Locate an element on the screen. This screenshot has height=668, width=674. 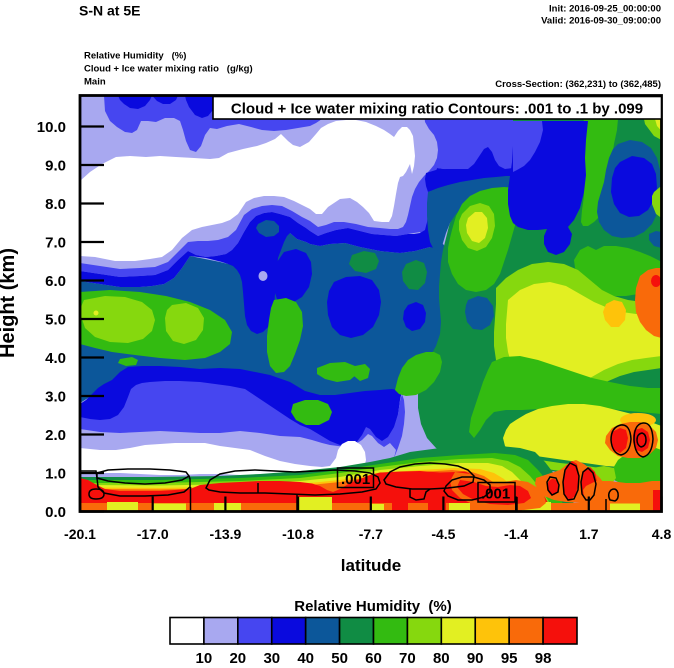
svg-text: 1.0 is located at coordinates (55, 474).